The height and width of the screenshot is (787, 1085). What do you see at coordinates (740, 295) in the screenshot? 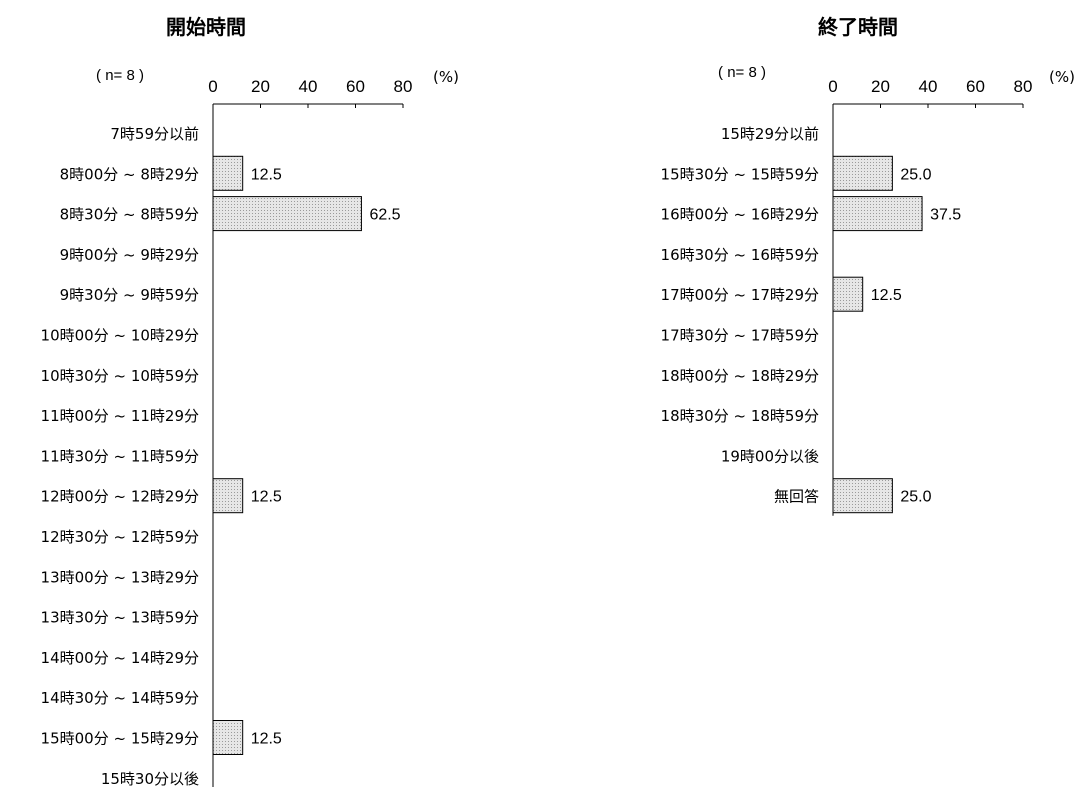
I see `category-label: 17時00分 ~ 17時29分` at bounding box center [740, 295].